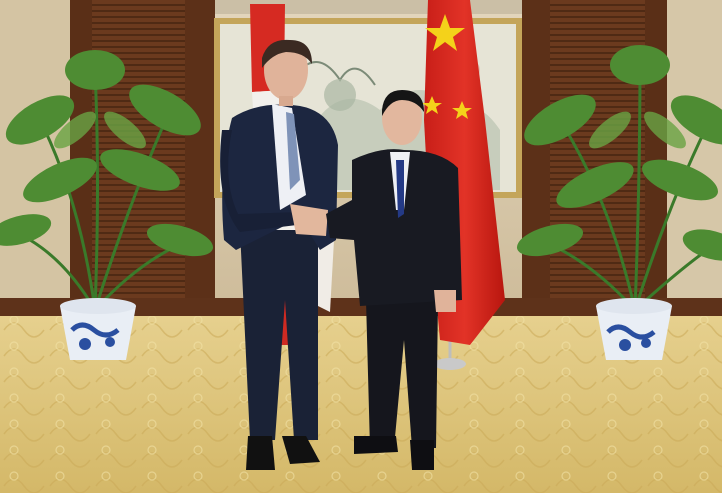 The image size is (722, 493). Describe the element at coordinates (594, 162) in the screenshot. I see `wood-panel-right` at that location.